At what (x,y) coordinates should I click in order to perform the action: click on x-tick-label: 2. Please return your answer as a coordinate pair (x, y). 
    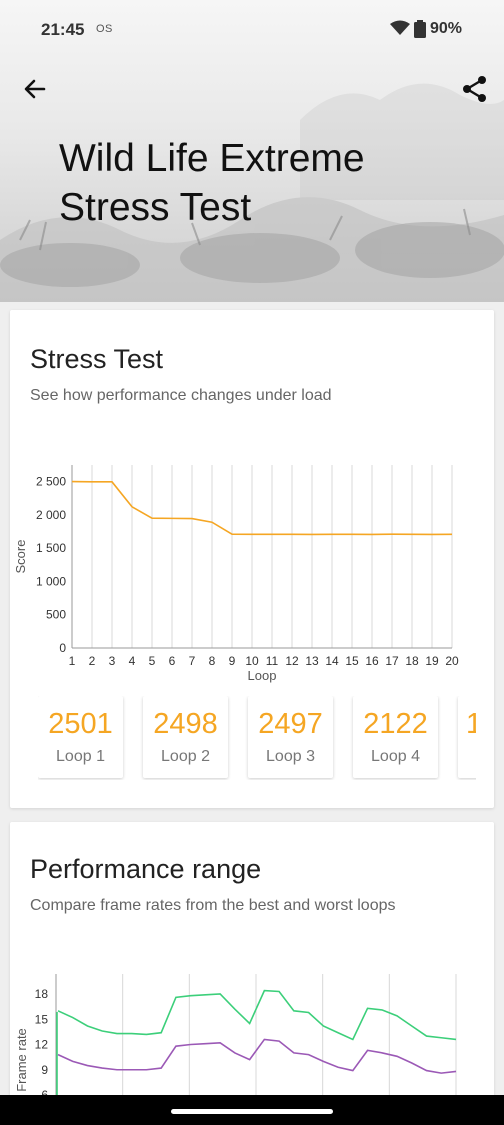
    Looking at the image, I should click on (92, 661).